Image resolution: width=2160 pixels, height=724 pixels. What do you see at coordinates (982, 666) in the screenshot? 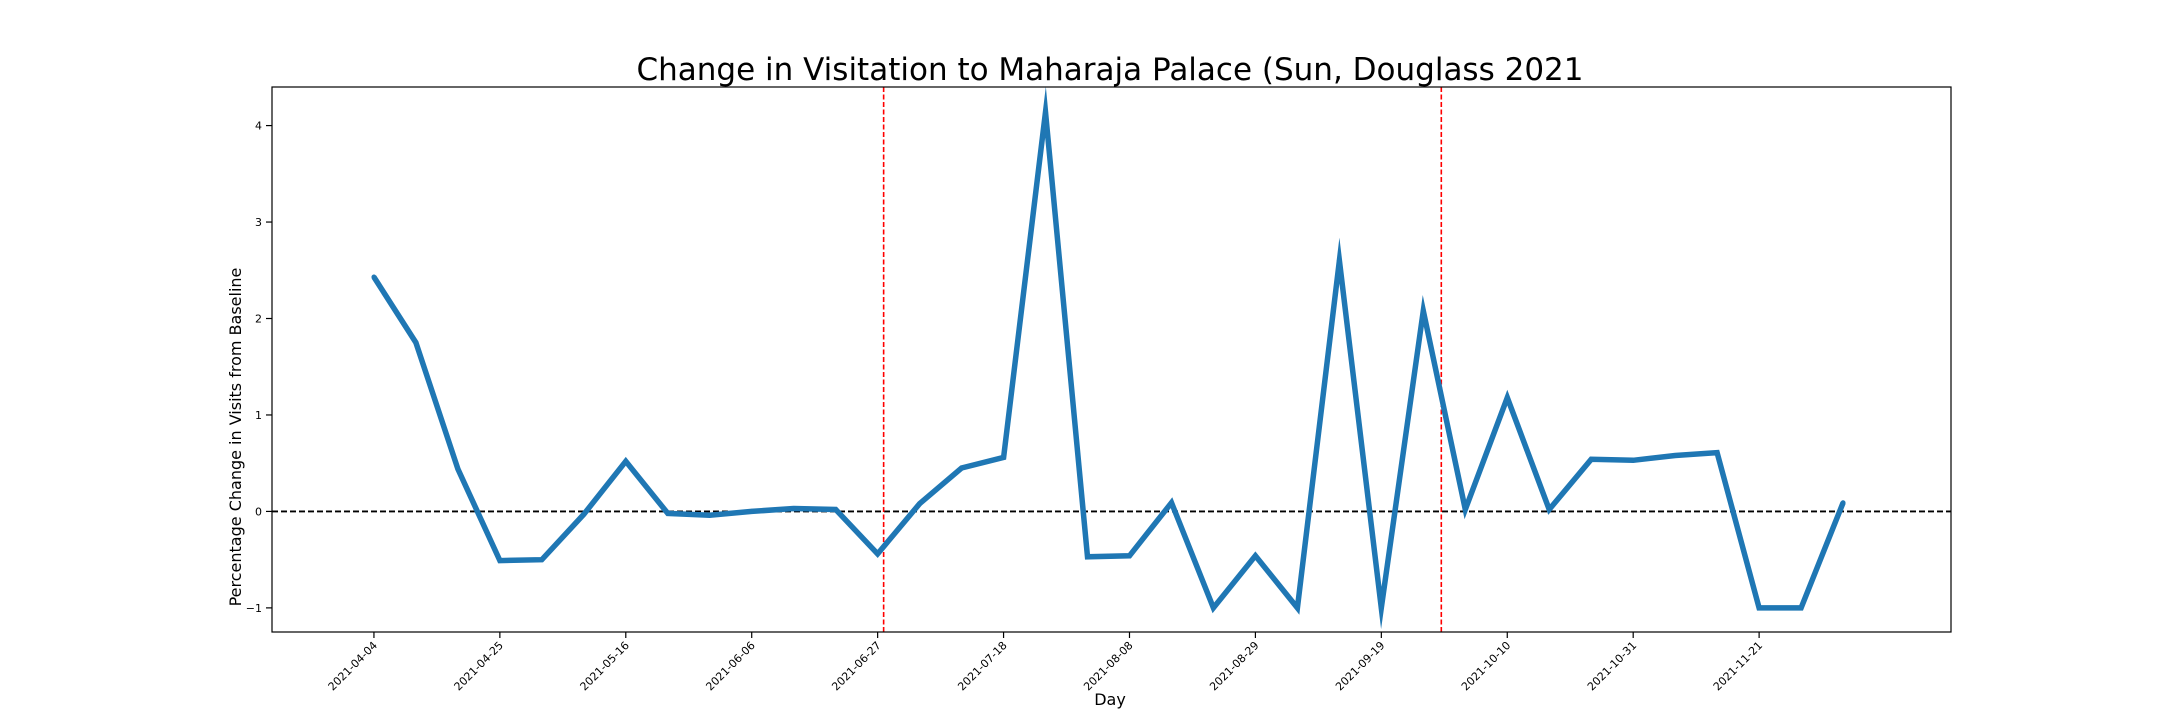
I see `x-tick-label: 2021-07-18` at bounding box center [982, 666].